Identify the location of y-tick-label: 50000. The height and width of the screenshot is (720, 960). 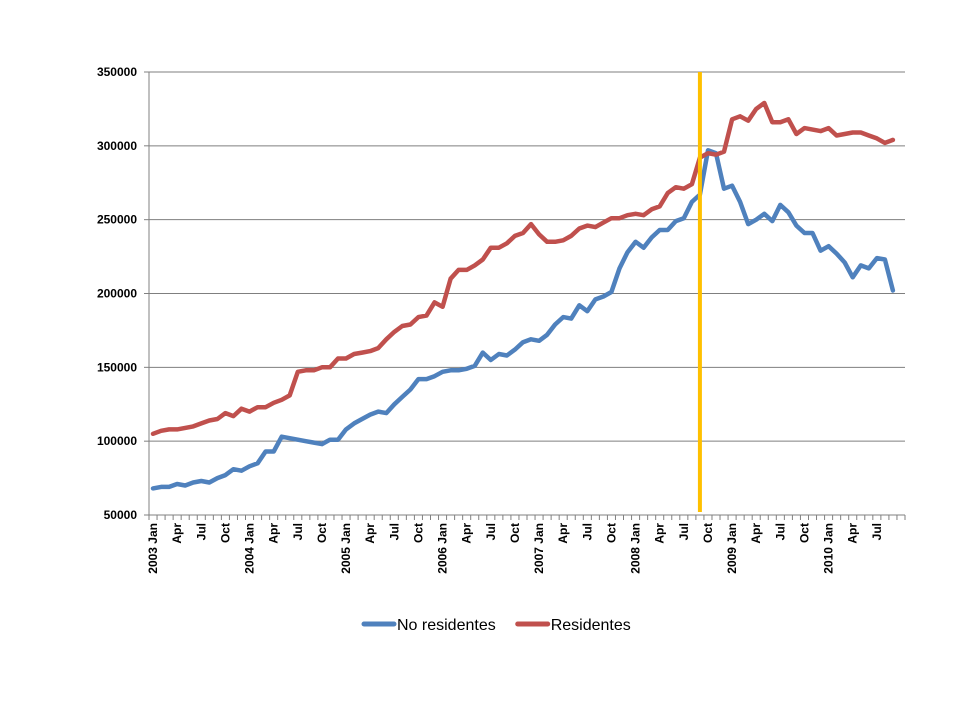
(121, 515).